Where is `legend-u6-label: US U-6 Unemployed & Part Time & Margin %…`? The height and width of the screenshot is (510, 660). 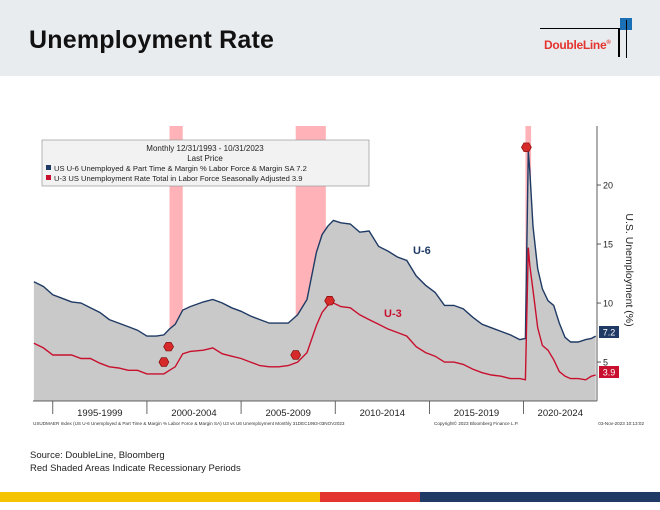 legend-u6-label: US U-6 Unemployed & Part Time & Margin %… is located at coordinates (180, 168).